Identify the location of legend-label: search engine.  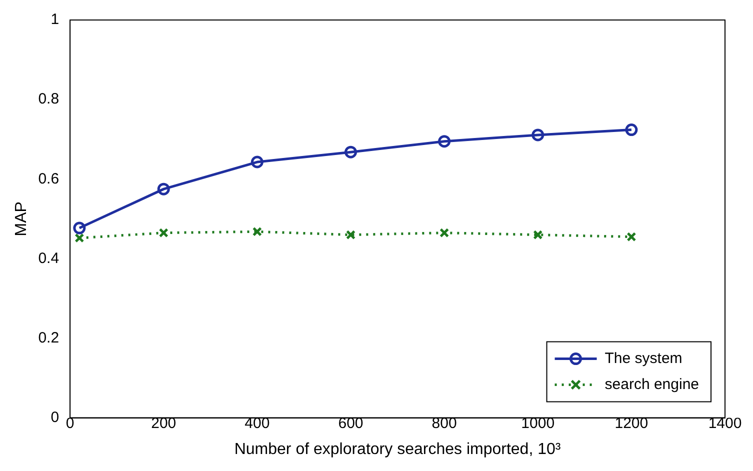
(651, 384).